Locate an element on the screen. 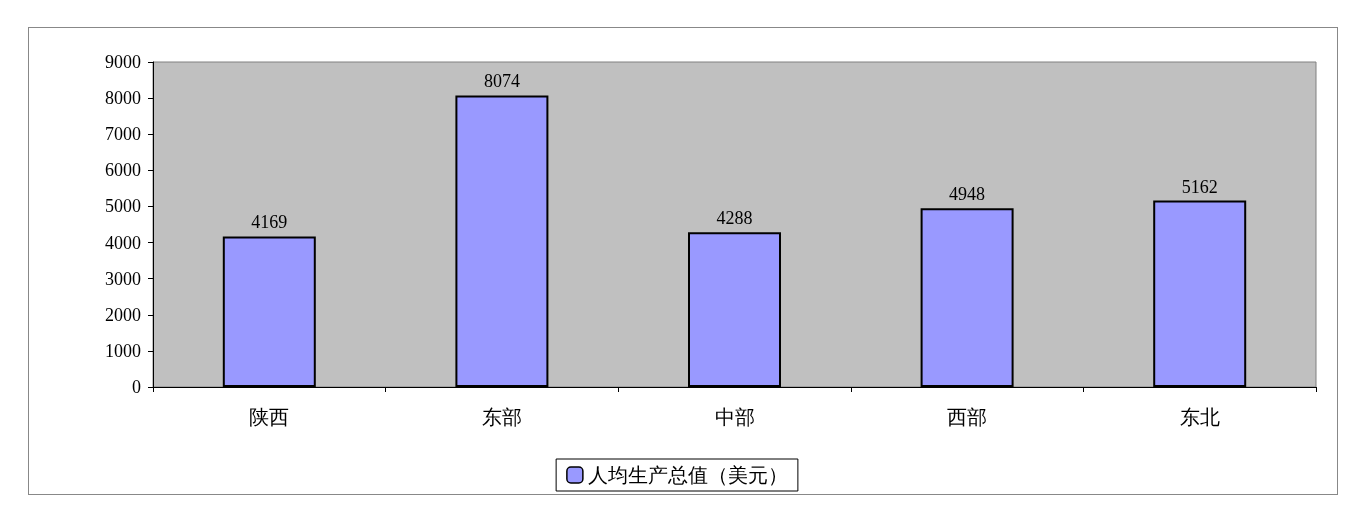 This screenshot has width=1354, height=525. y-tick-label: 6000 is located at coordinates (123, 170).